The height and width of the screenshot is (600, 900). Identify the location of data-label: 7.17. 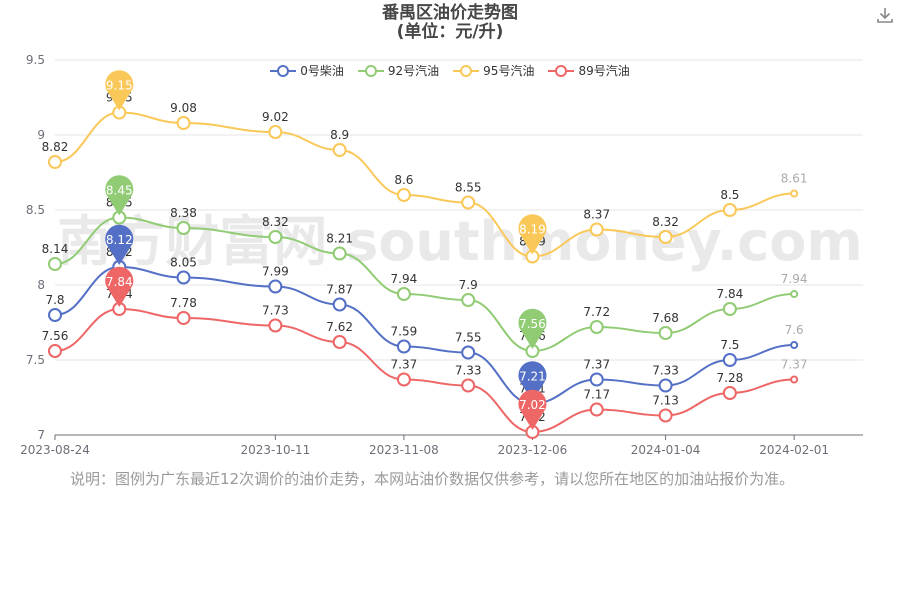
(596, 395).